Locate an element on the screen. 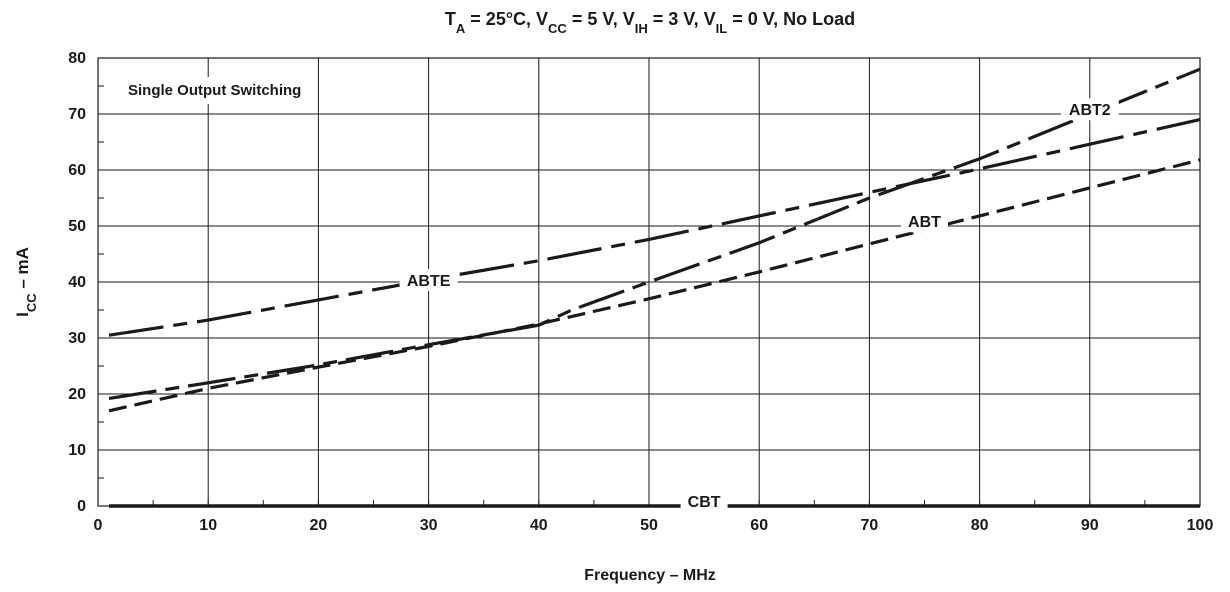 This screenshot has width=1230, height=592. y-tick-label: 80 is located at coordinates (77, 58).